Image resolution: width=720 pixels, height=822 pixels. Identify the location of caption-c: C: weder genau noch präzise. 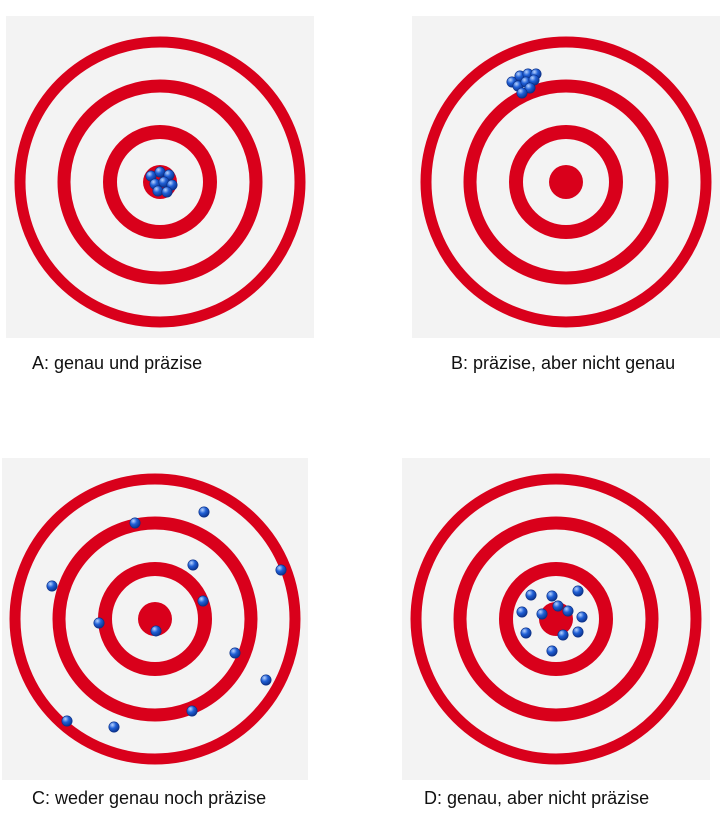
(149, 798).